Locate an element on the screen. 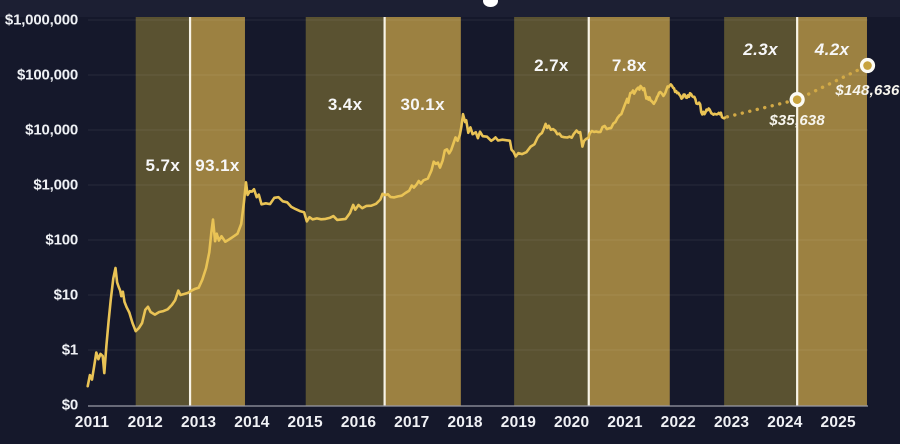  projection-dotted-line is located at coordinates (797, 91).